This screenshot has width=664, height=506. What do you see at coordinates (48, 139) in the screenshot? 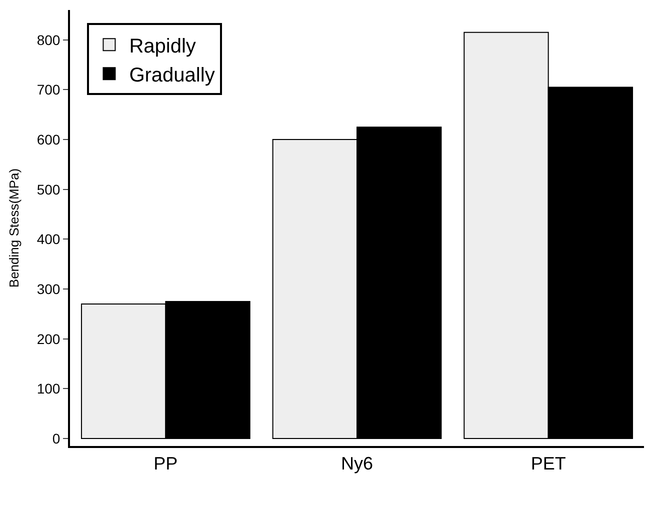
I see `y-tick-label: 600` at bounding box center [48, 139].